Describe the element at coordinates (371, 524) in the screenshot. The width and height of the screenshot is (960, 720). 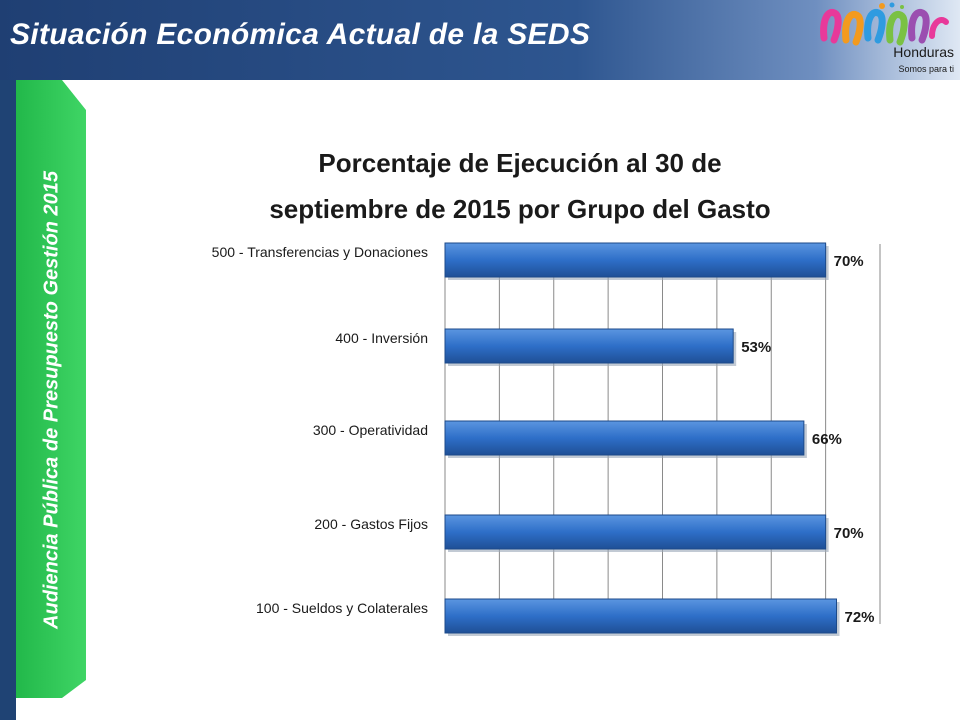
I see `category-label: 200 - Gastos Fijos` at that location.